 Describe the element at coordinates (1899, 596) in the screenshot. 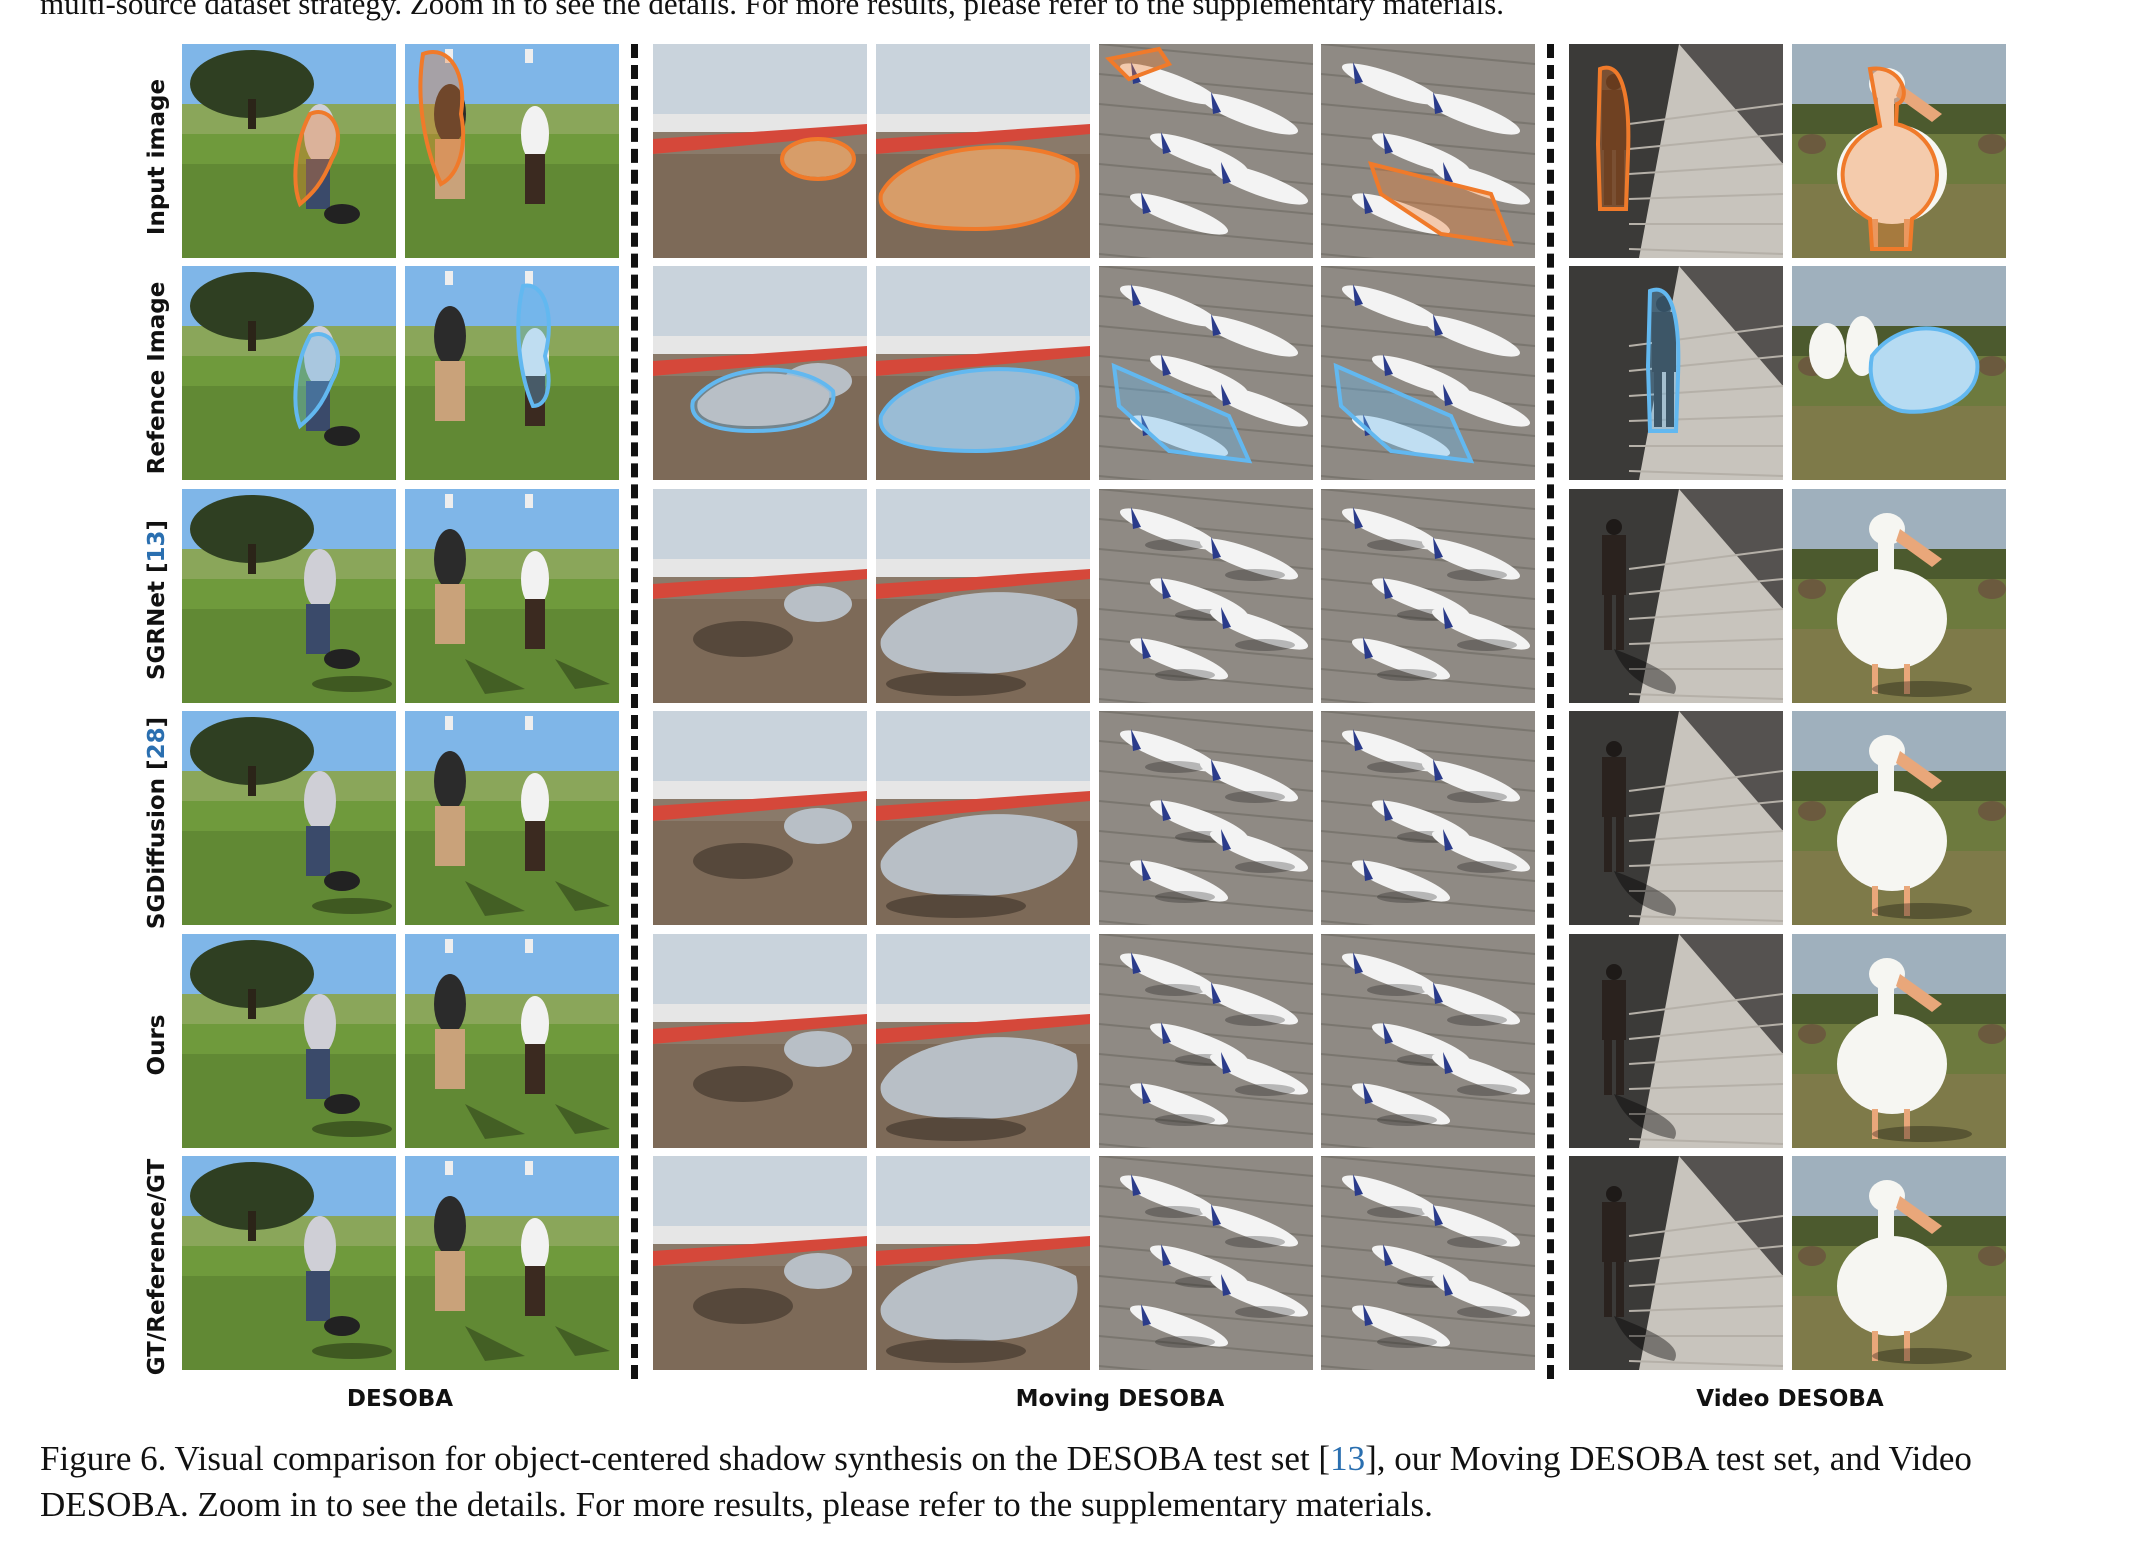

I see `thumbnail-sgrnet-ducks` at that location.